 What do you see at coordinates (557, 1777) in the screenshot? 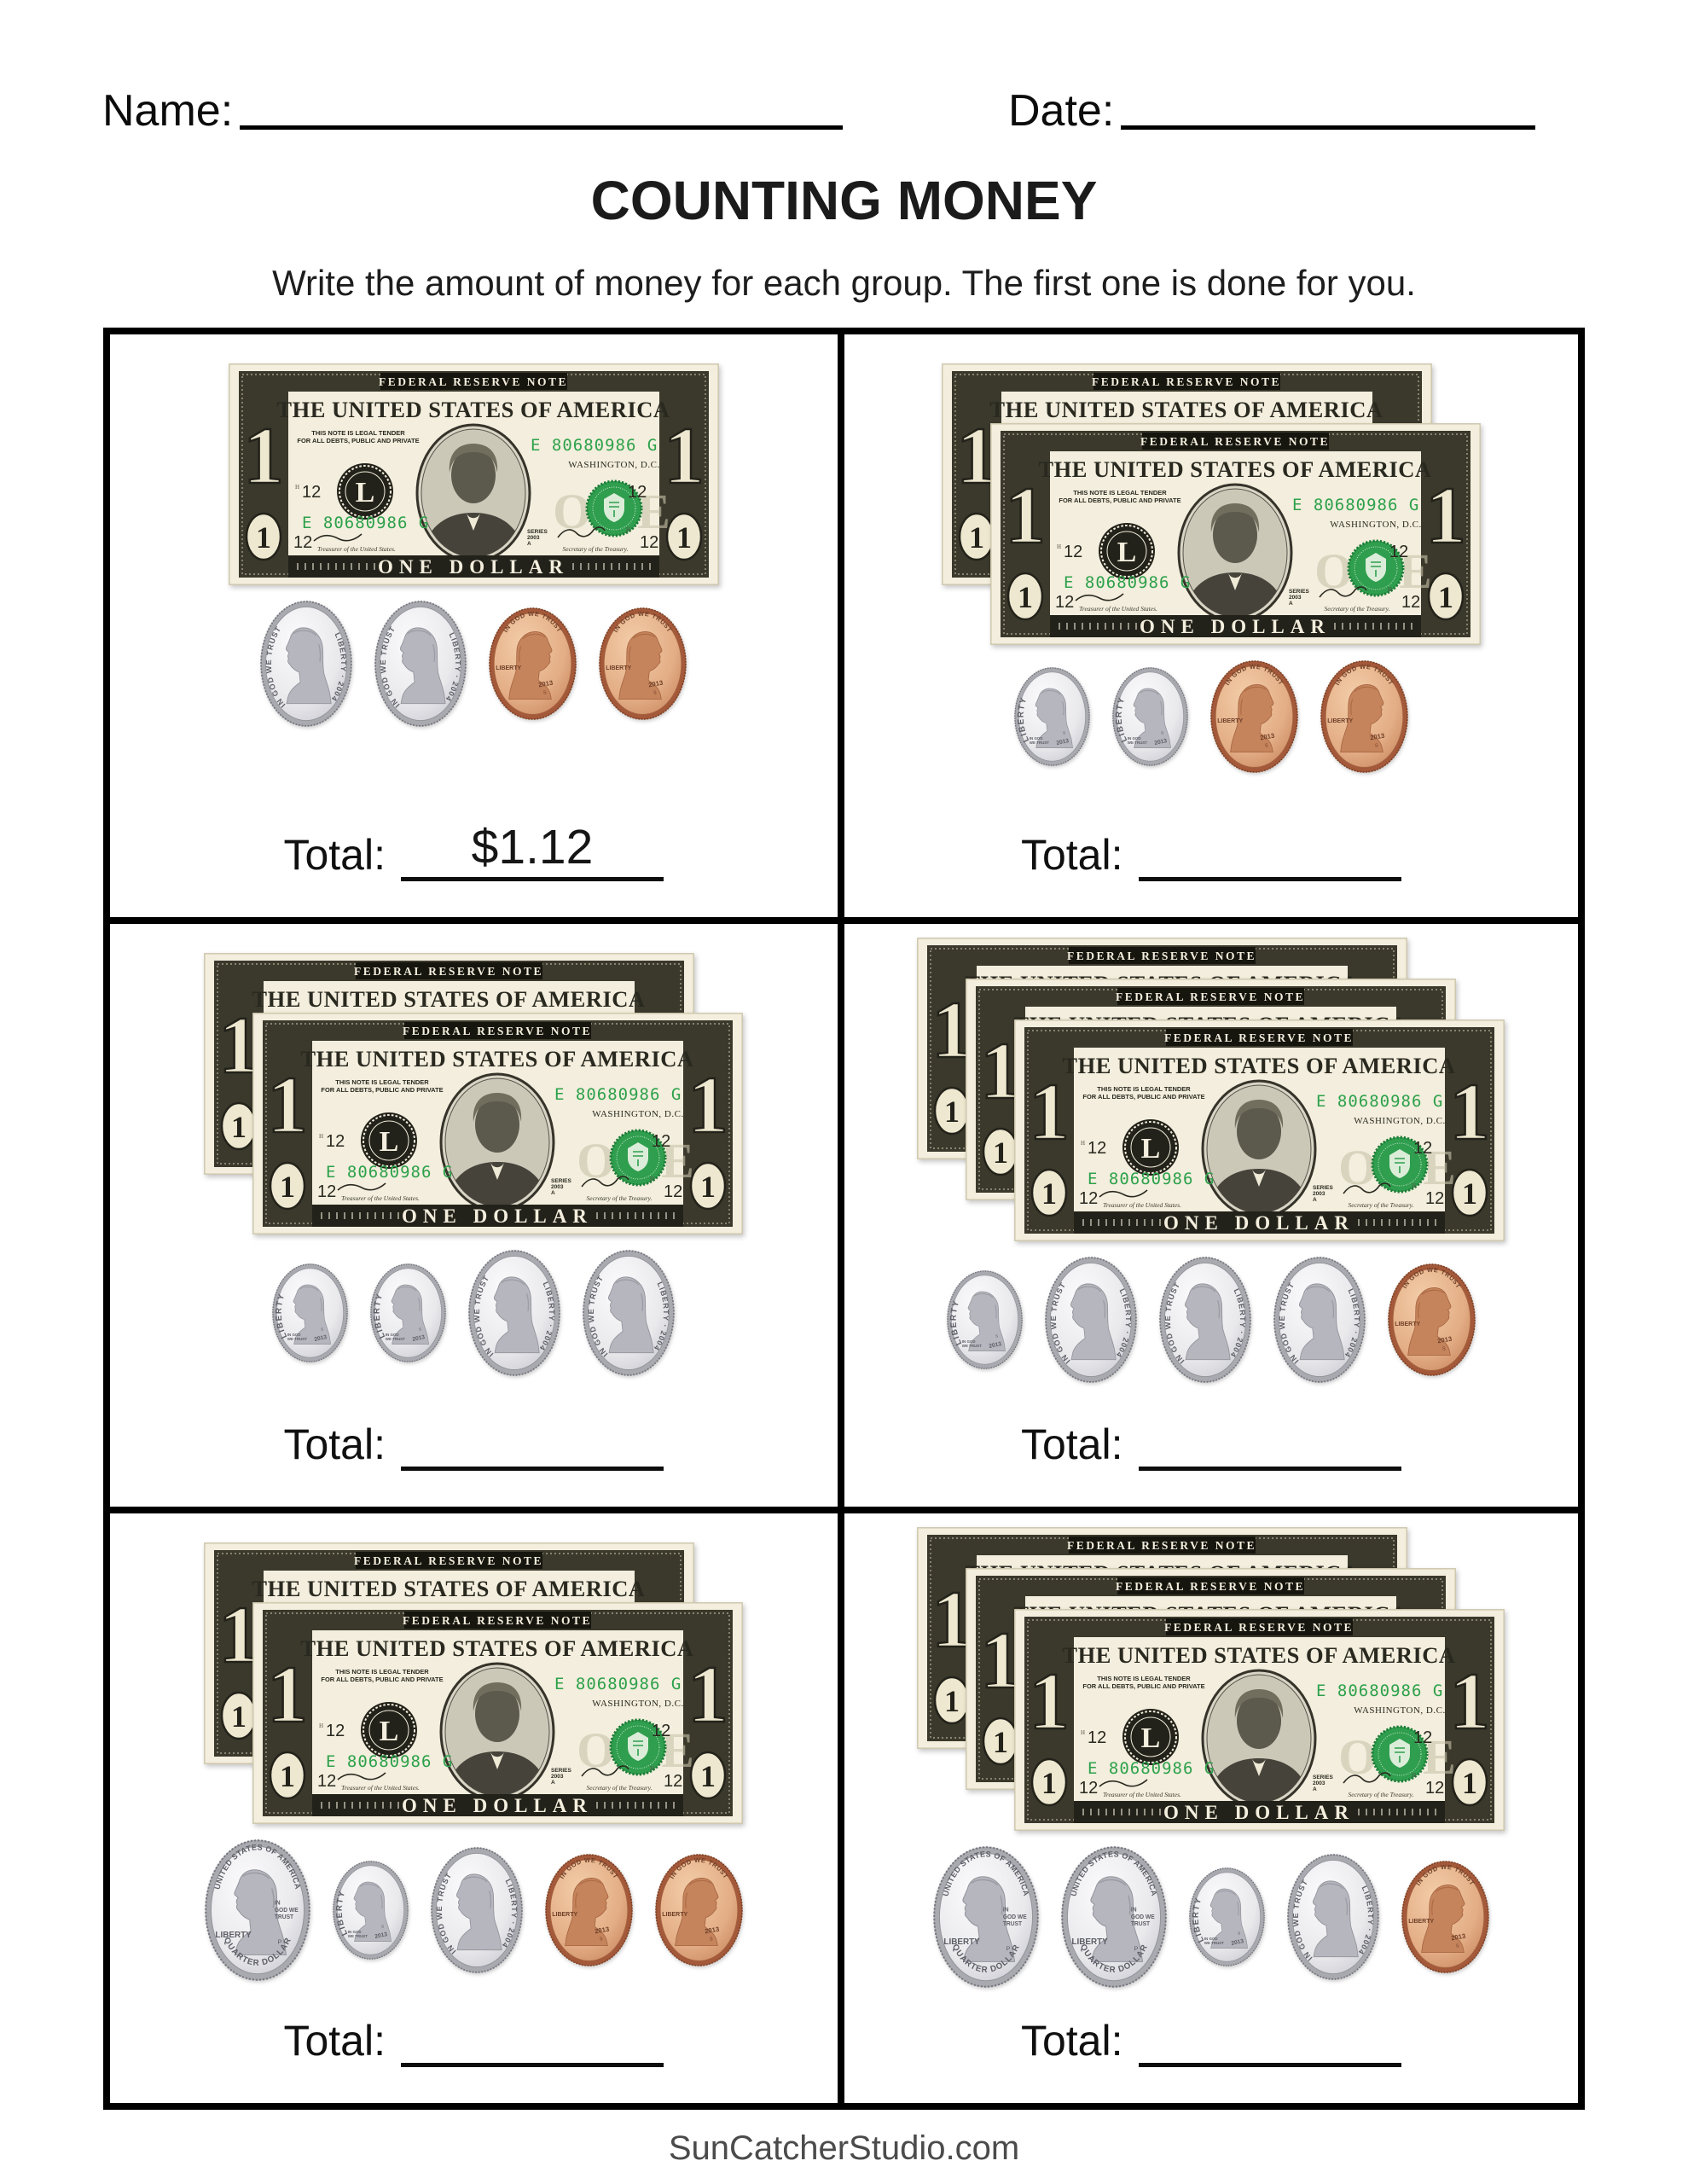
I see `svg-text: 2003` at bounding box center [557, 1777].